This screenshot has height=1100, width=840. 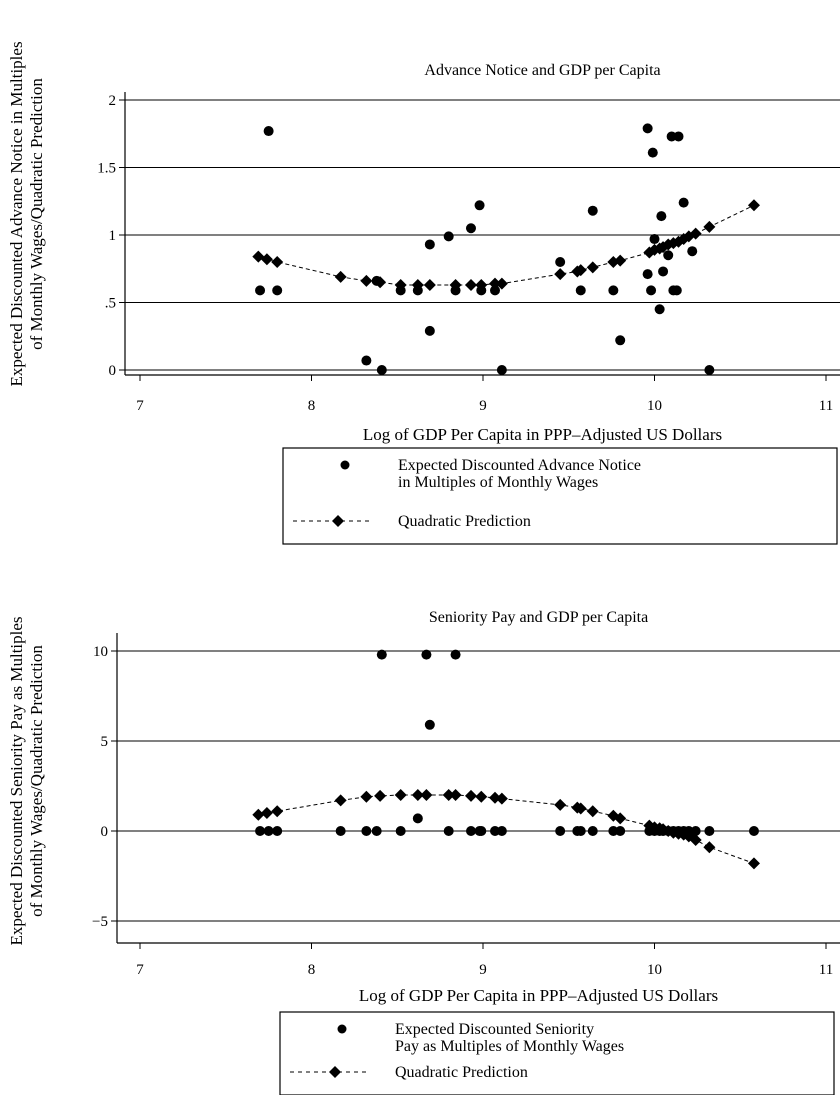 What do you see at coordinates (140, 970) in the screenshot?
I see `x-tick-label: 7` at bounding box center [140, 970].